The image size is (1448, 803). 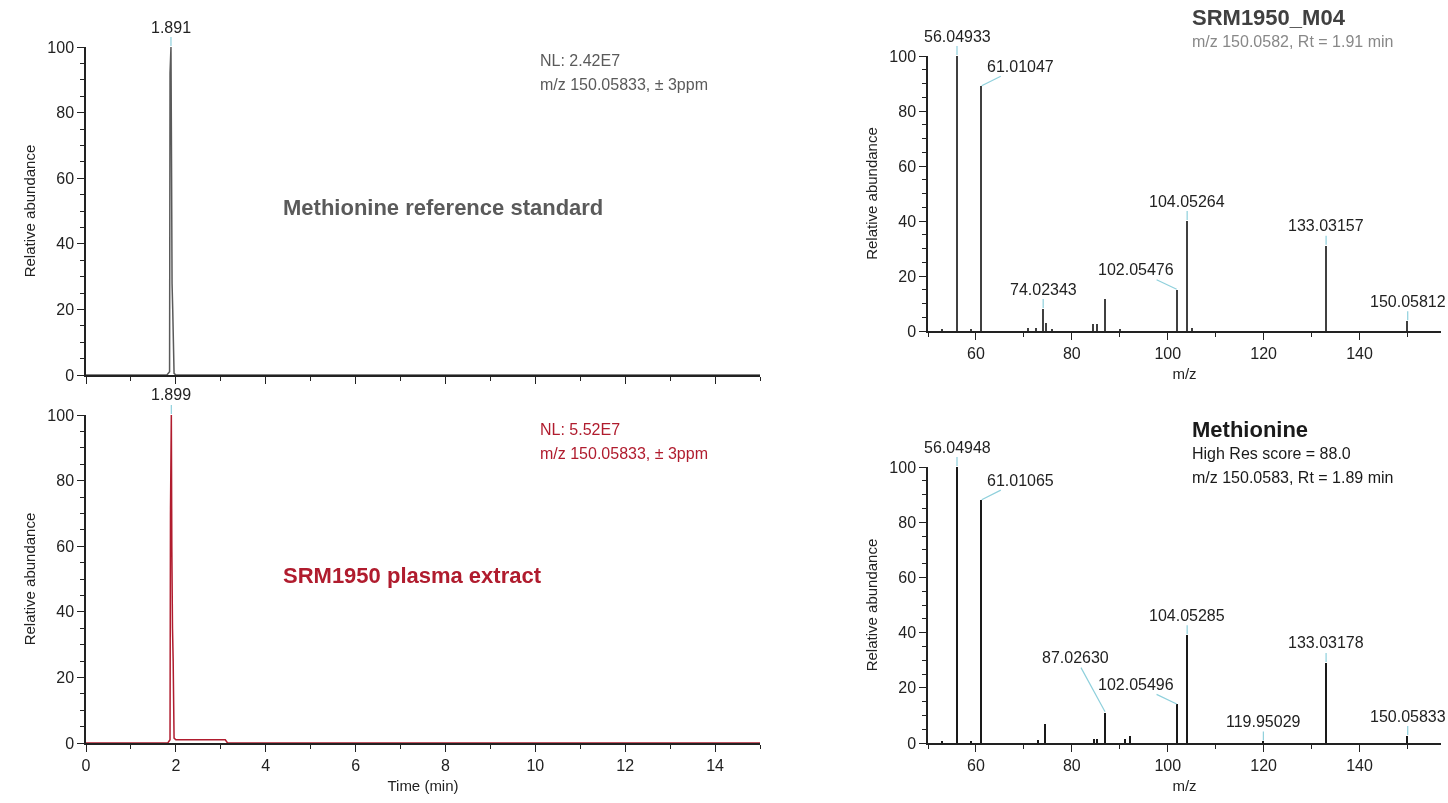 I want to click on text: High Res score = 88.0, so click(x=1271, y=453).